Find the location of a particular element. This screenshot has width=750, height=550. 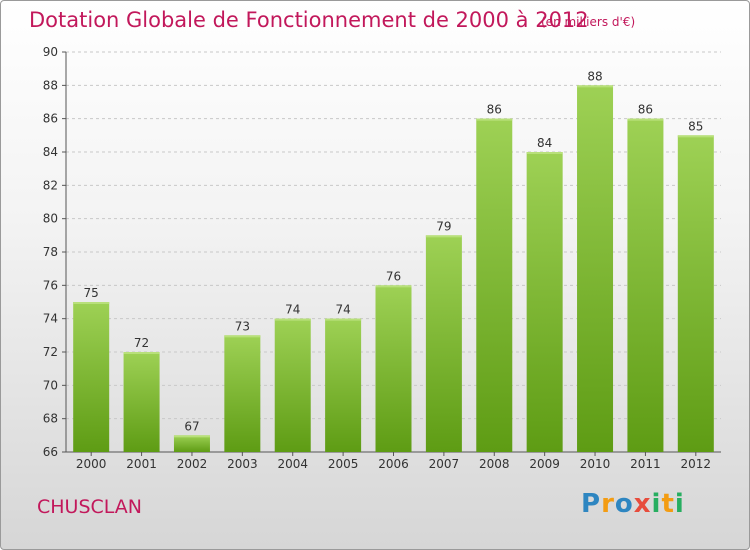

x-tick-label: 2000 is located at coordinates (91, 464).